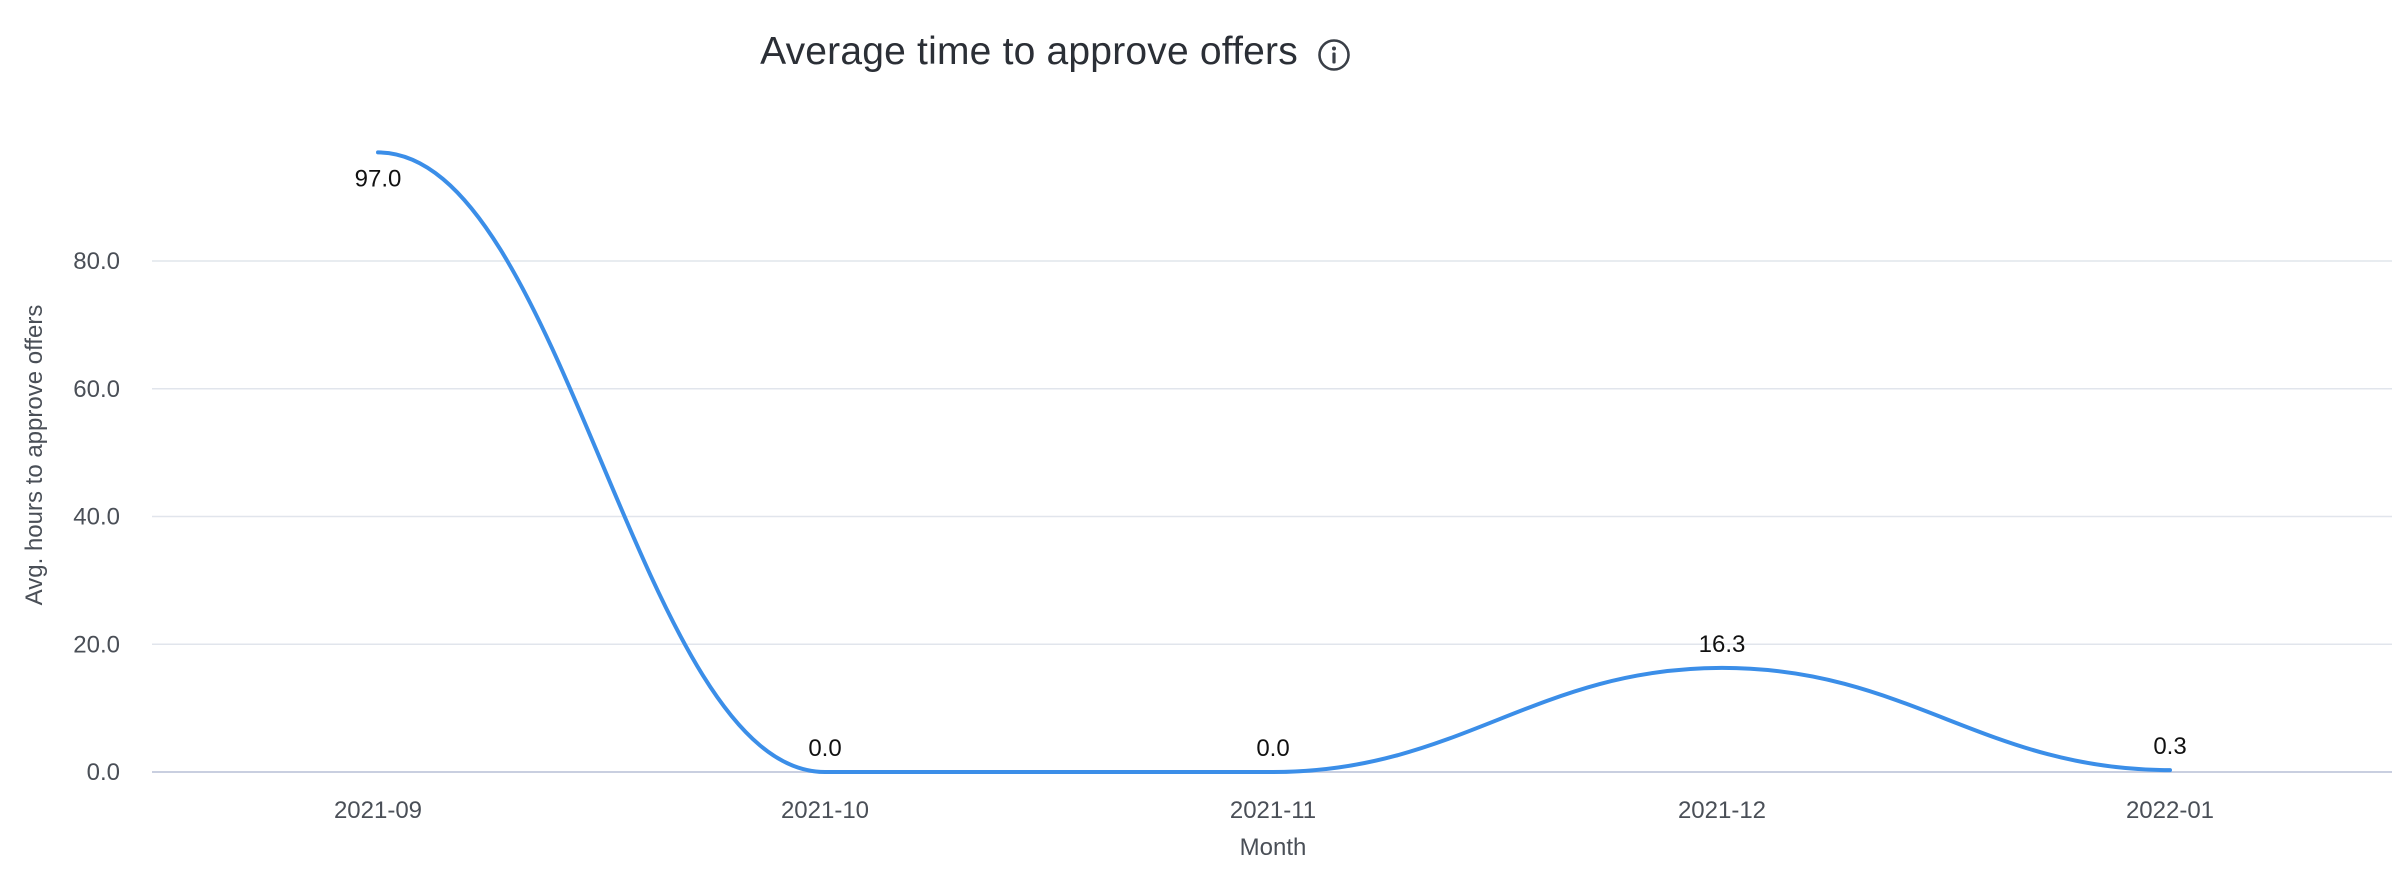 This screenshot has height=876, width=2404. Describe the element at coordinates (96, 644) in the screenshot. I see `y-tick-label: 20.0` at that location.